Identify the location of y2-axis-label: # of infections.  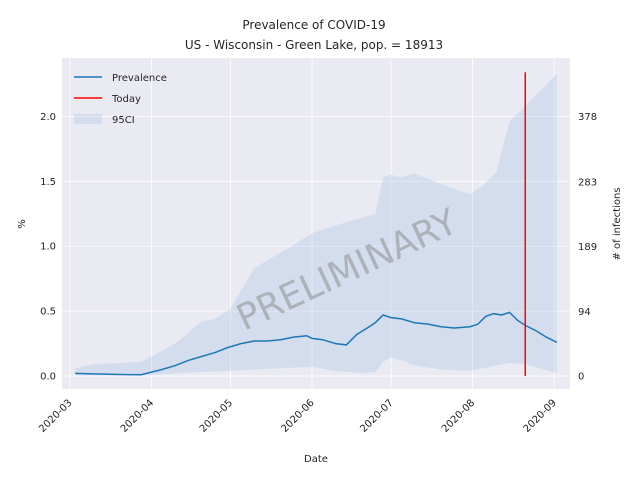
(617, 223).